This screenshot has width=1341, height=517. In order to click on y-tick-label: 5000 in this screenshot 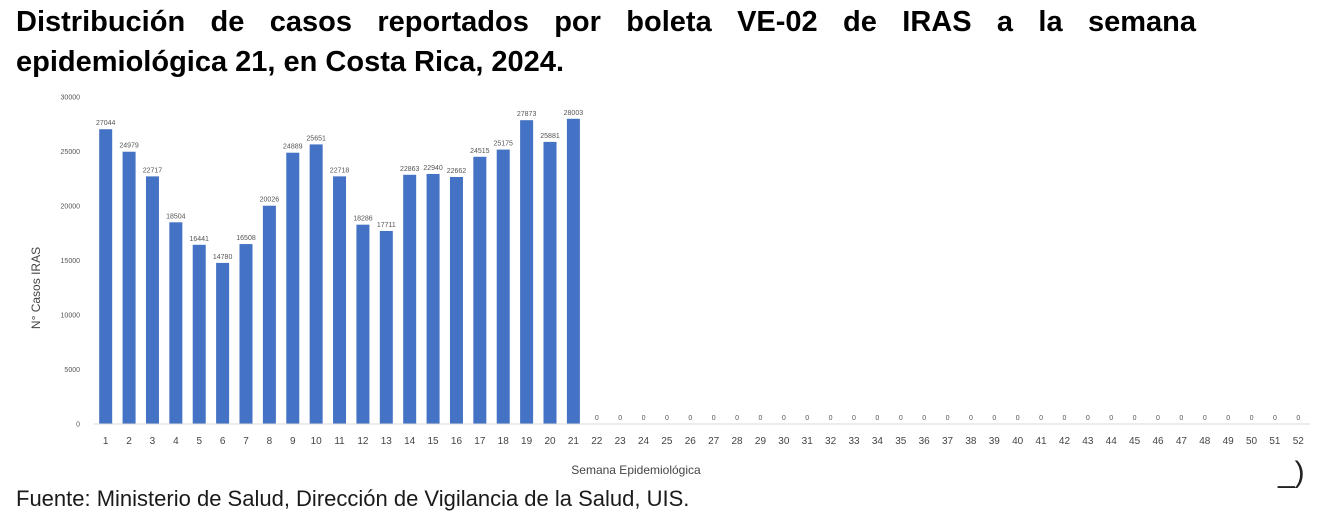, I will do `click(72, 370)`.